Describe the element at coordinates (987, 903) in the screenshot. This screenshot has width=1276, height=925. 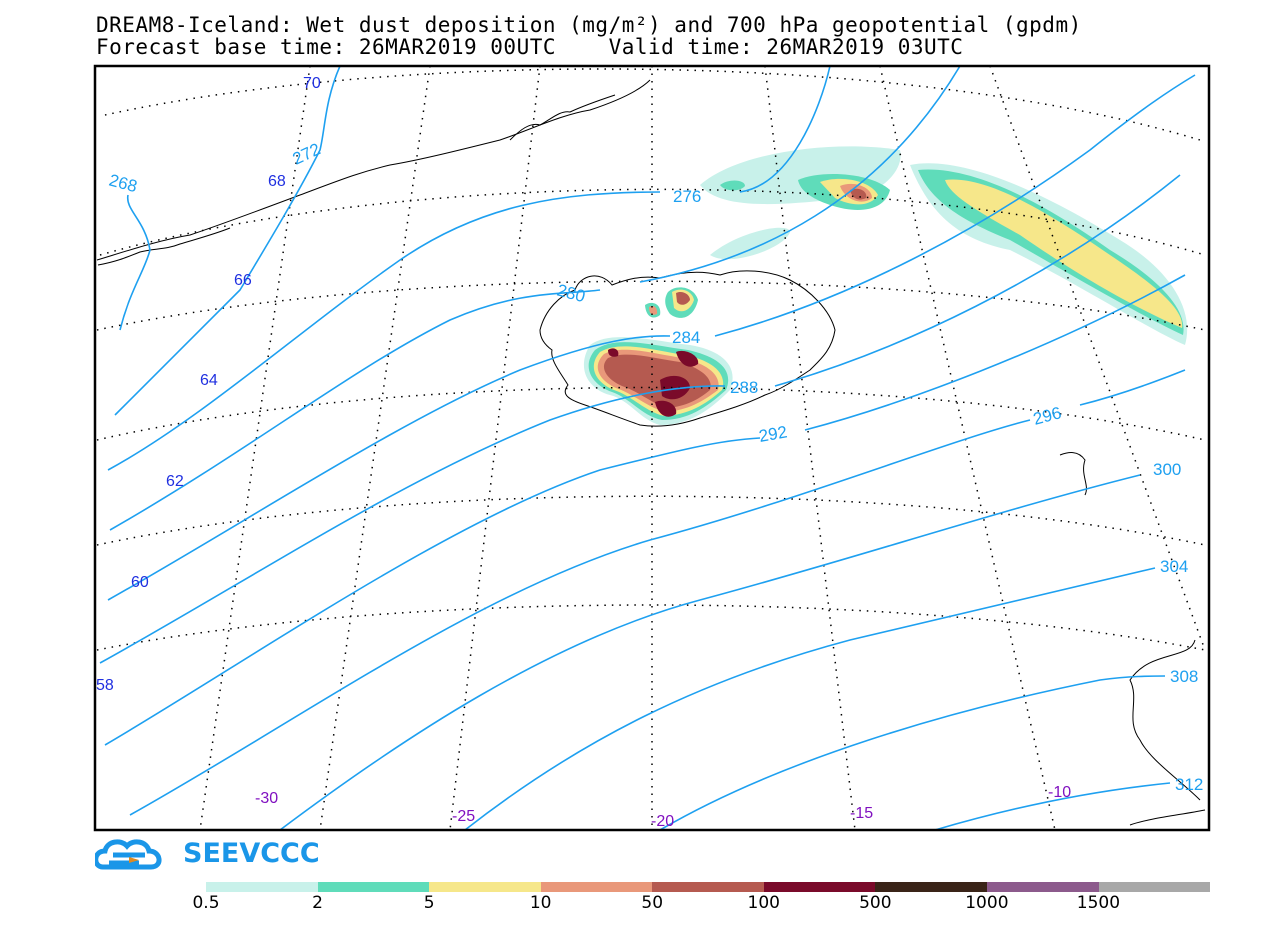
I see `legend-label: 1000` at that location.